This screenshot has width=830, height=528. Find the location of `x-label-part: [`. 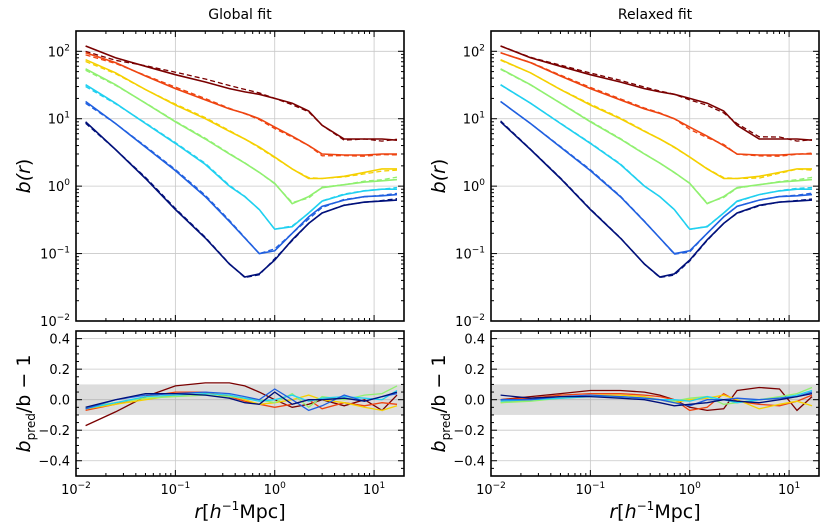

x-label-part: [ is located at coordinates (205, 512).